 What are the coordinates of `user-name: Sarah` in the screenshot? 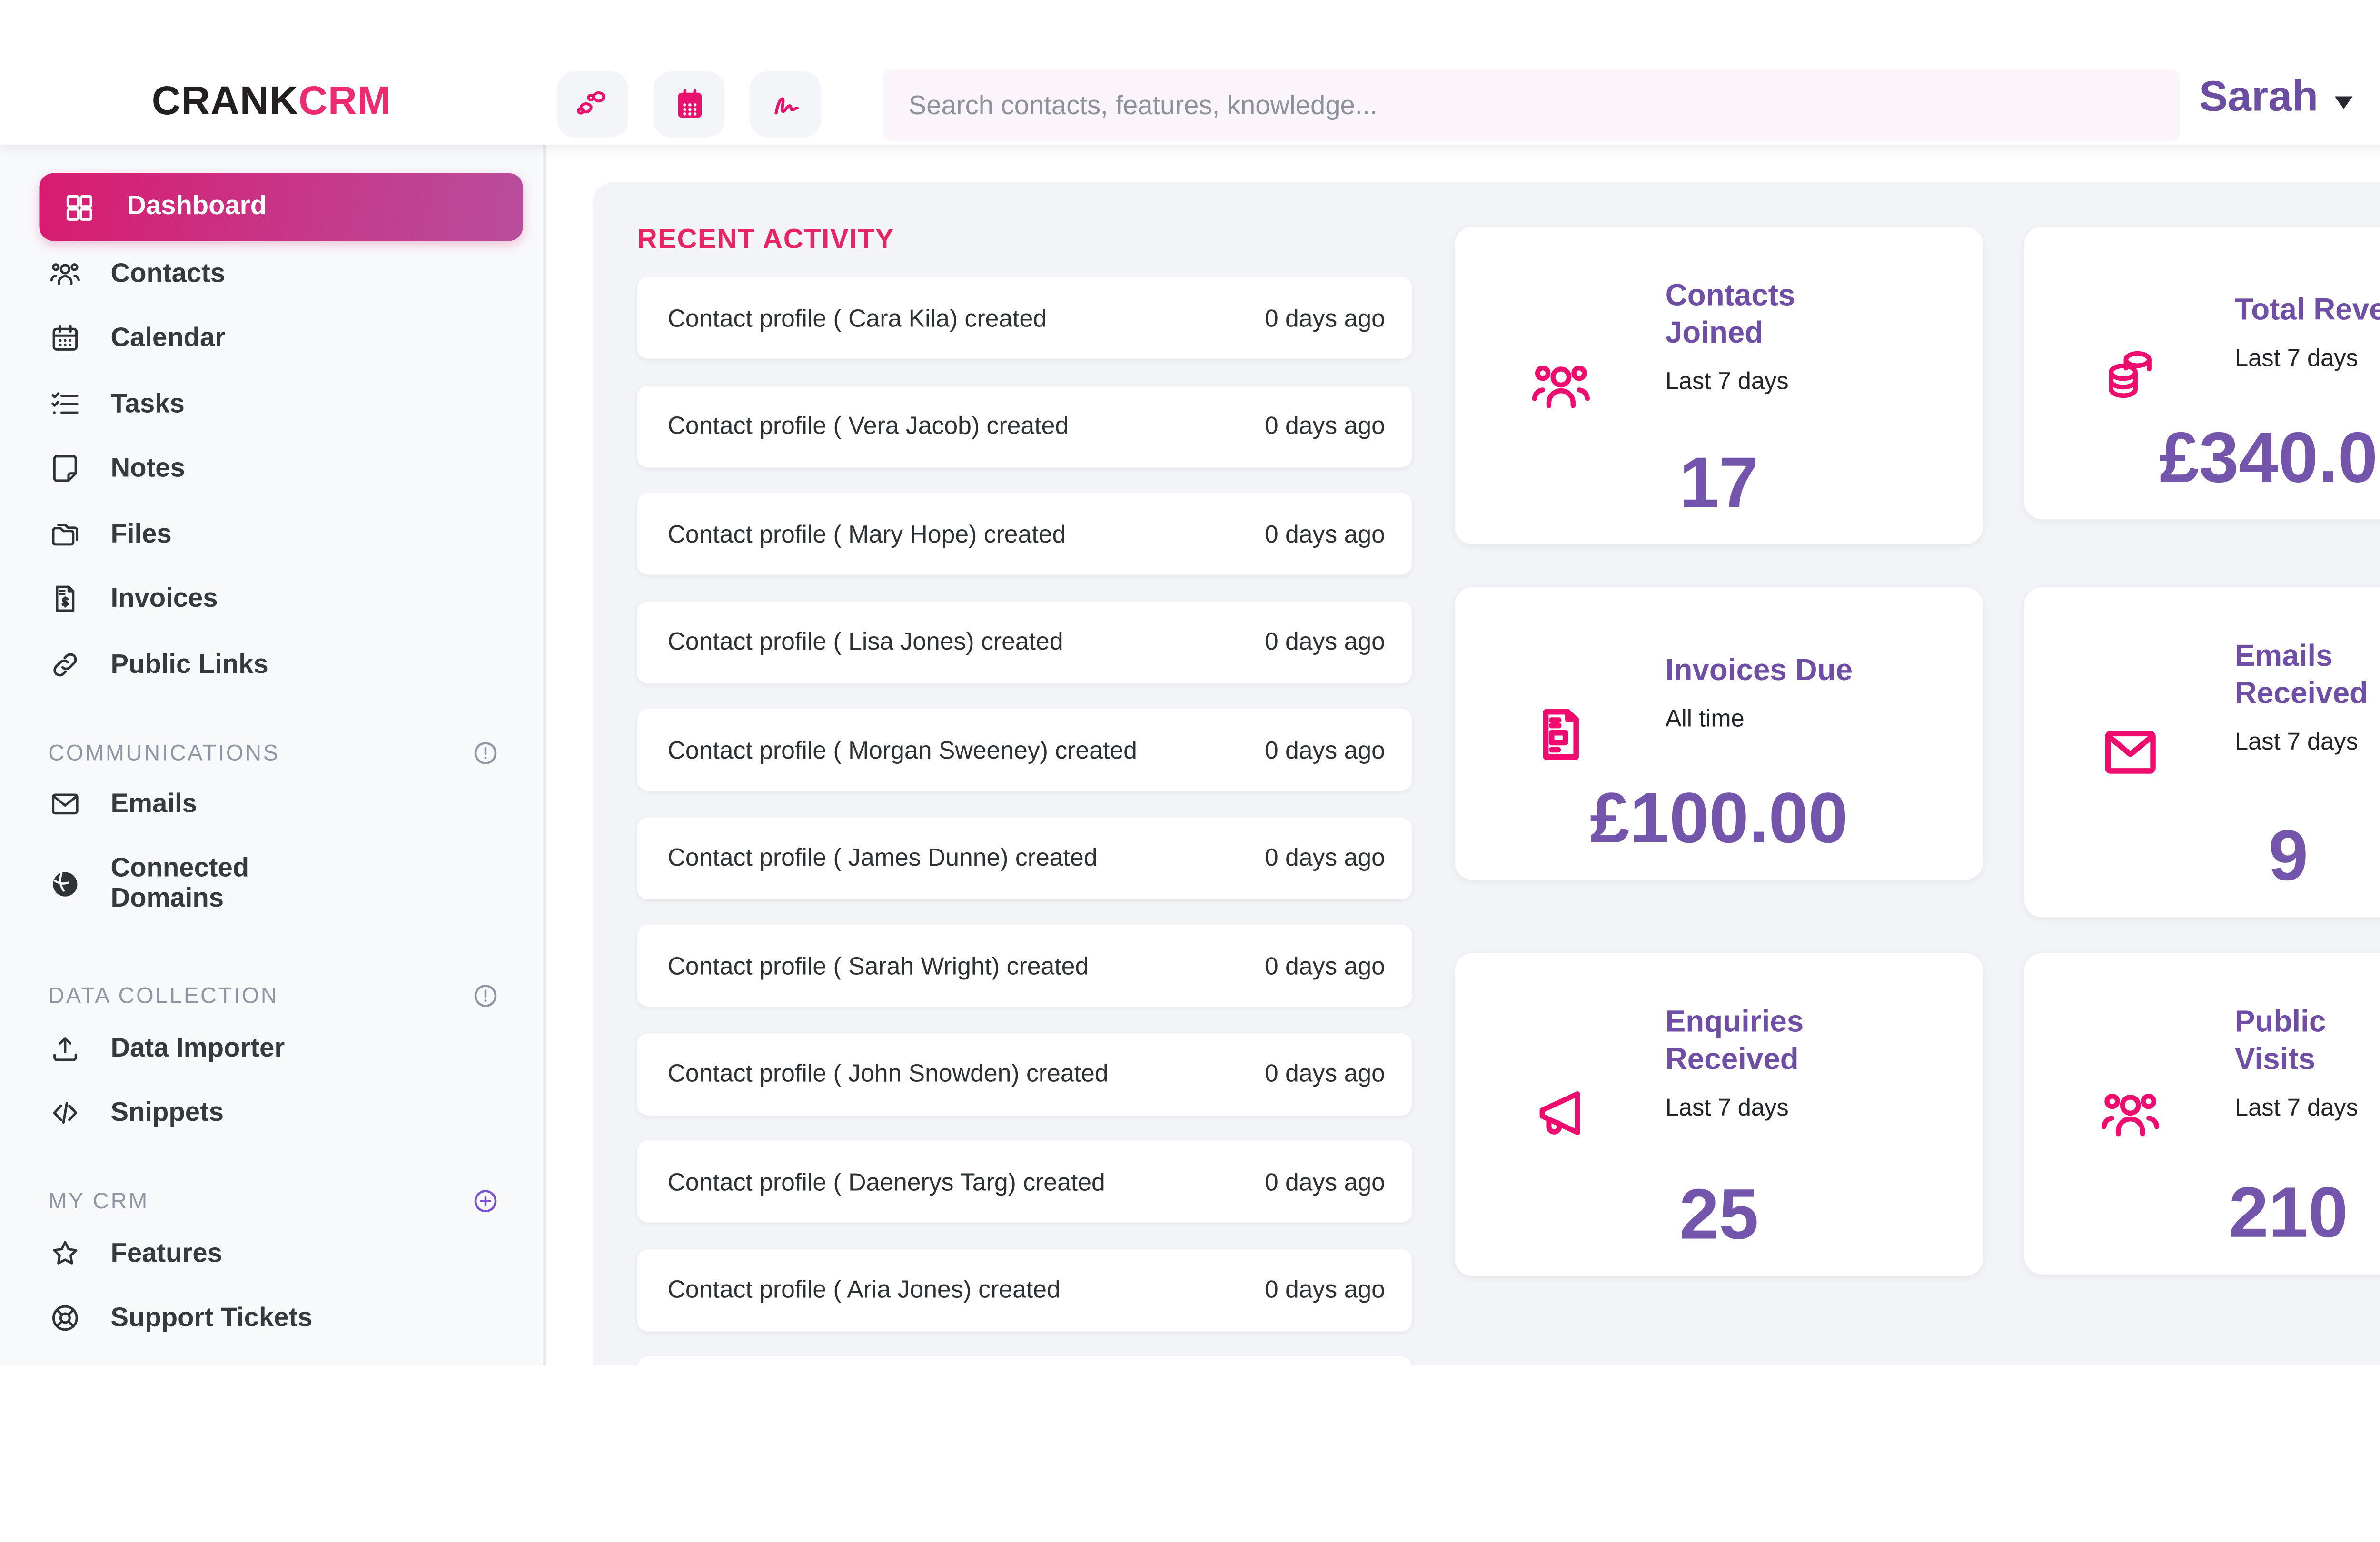 It's located at (2259, 97).